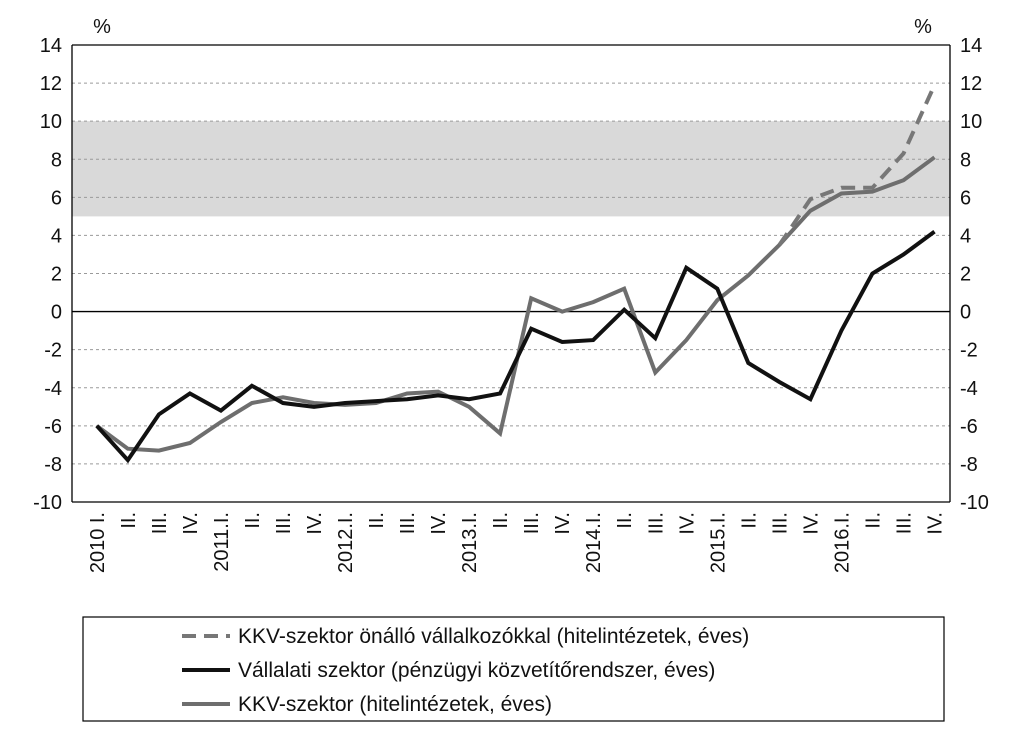 This screenshot has width=1023, height=733. Describe the element at coordinates (56, 275) in the screenshot. I see `y-tick-label-left: 2` at that location.